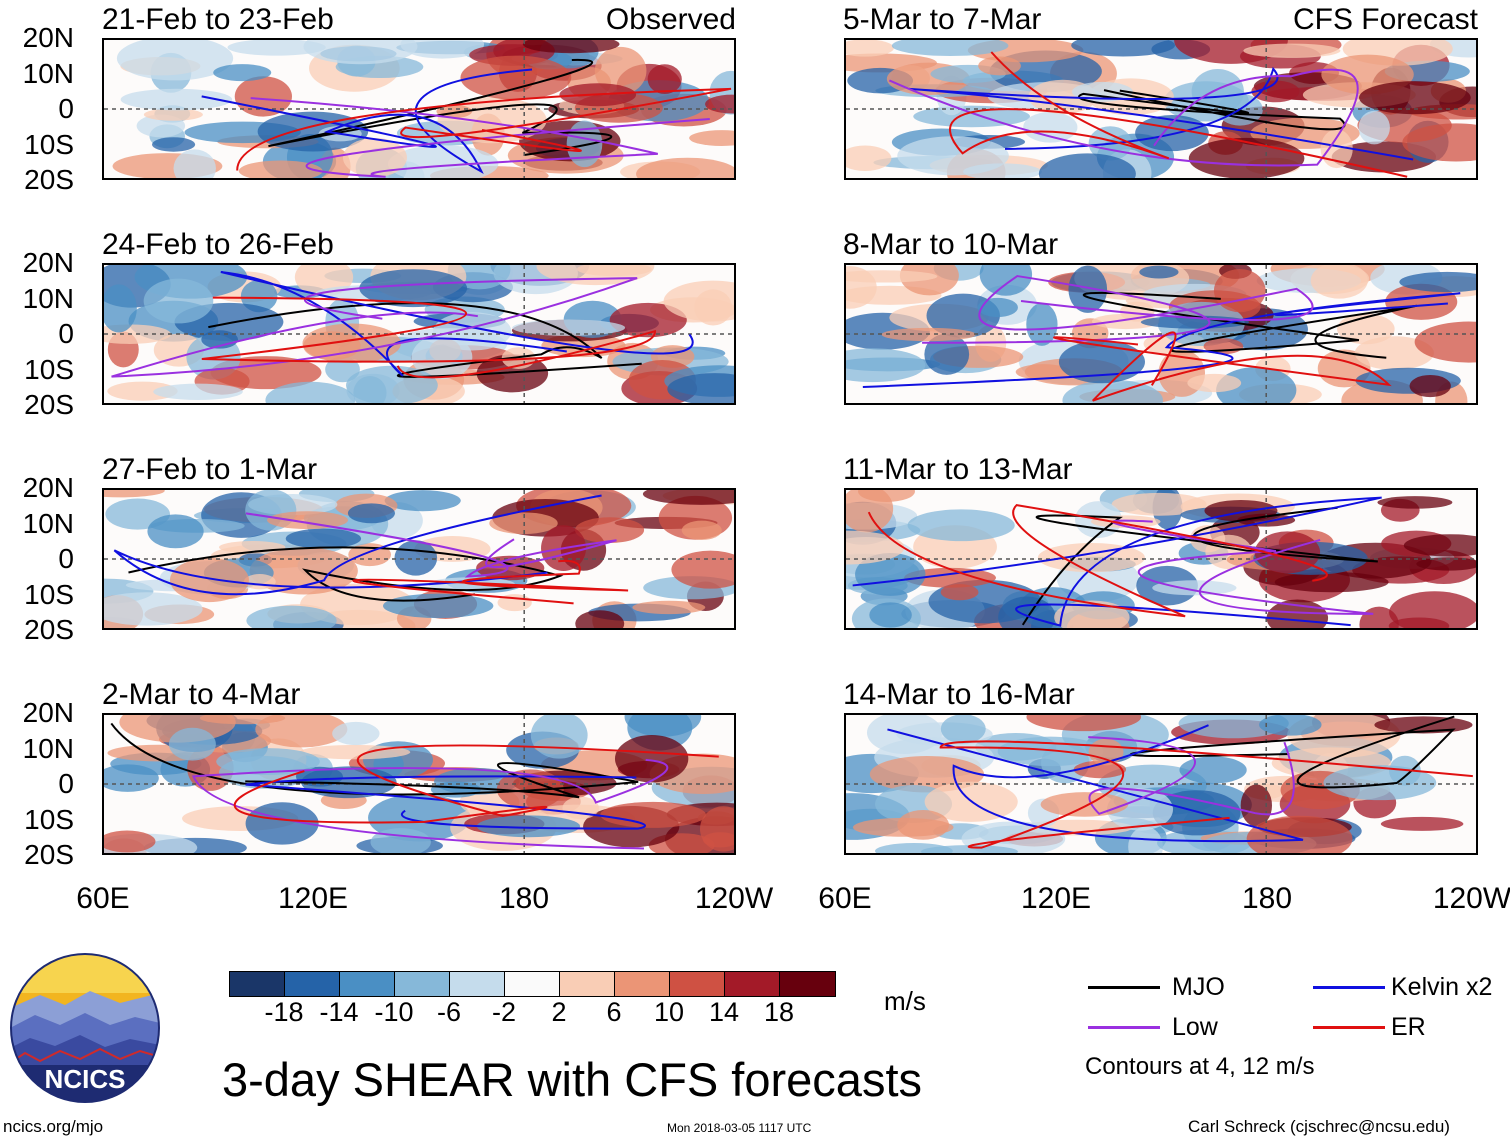 The height and width of the screenshot is (1142, 1510). I want to click on colorbar-tick-label: 18, so click(779, 1012).